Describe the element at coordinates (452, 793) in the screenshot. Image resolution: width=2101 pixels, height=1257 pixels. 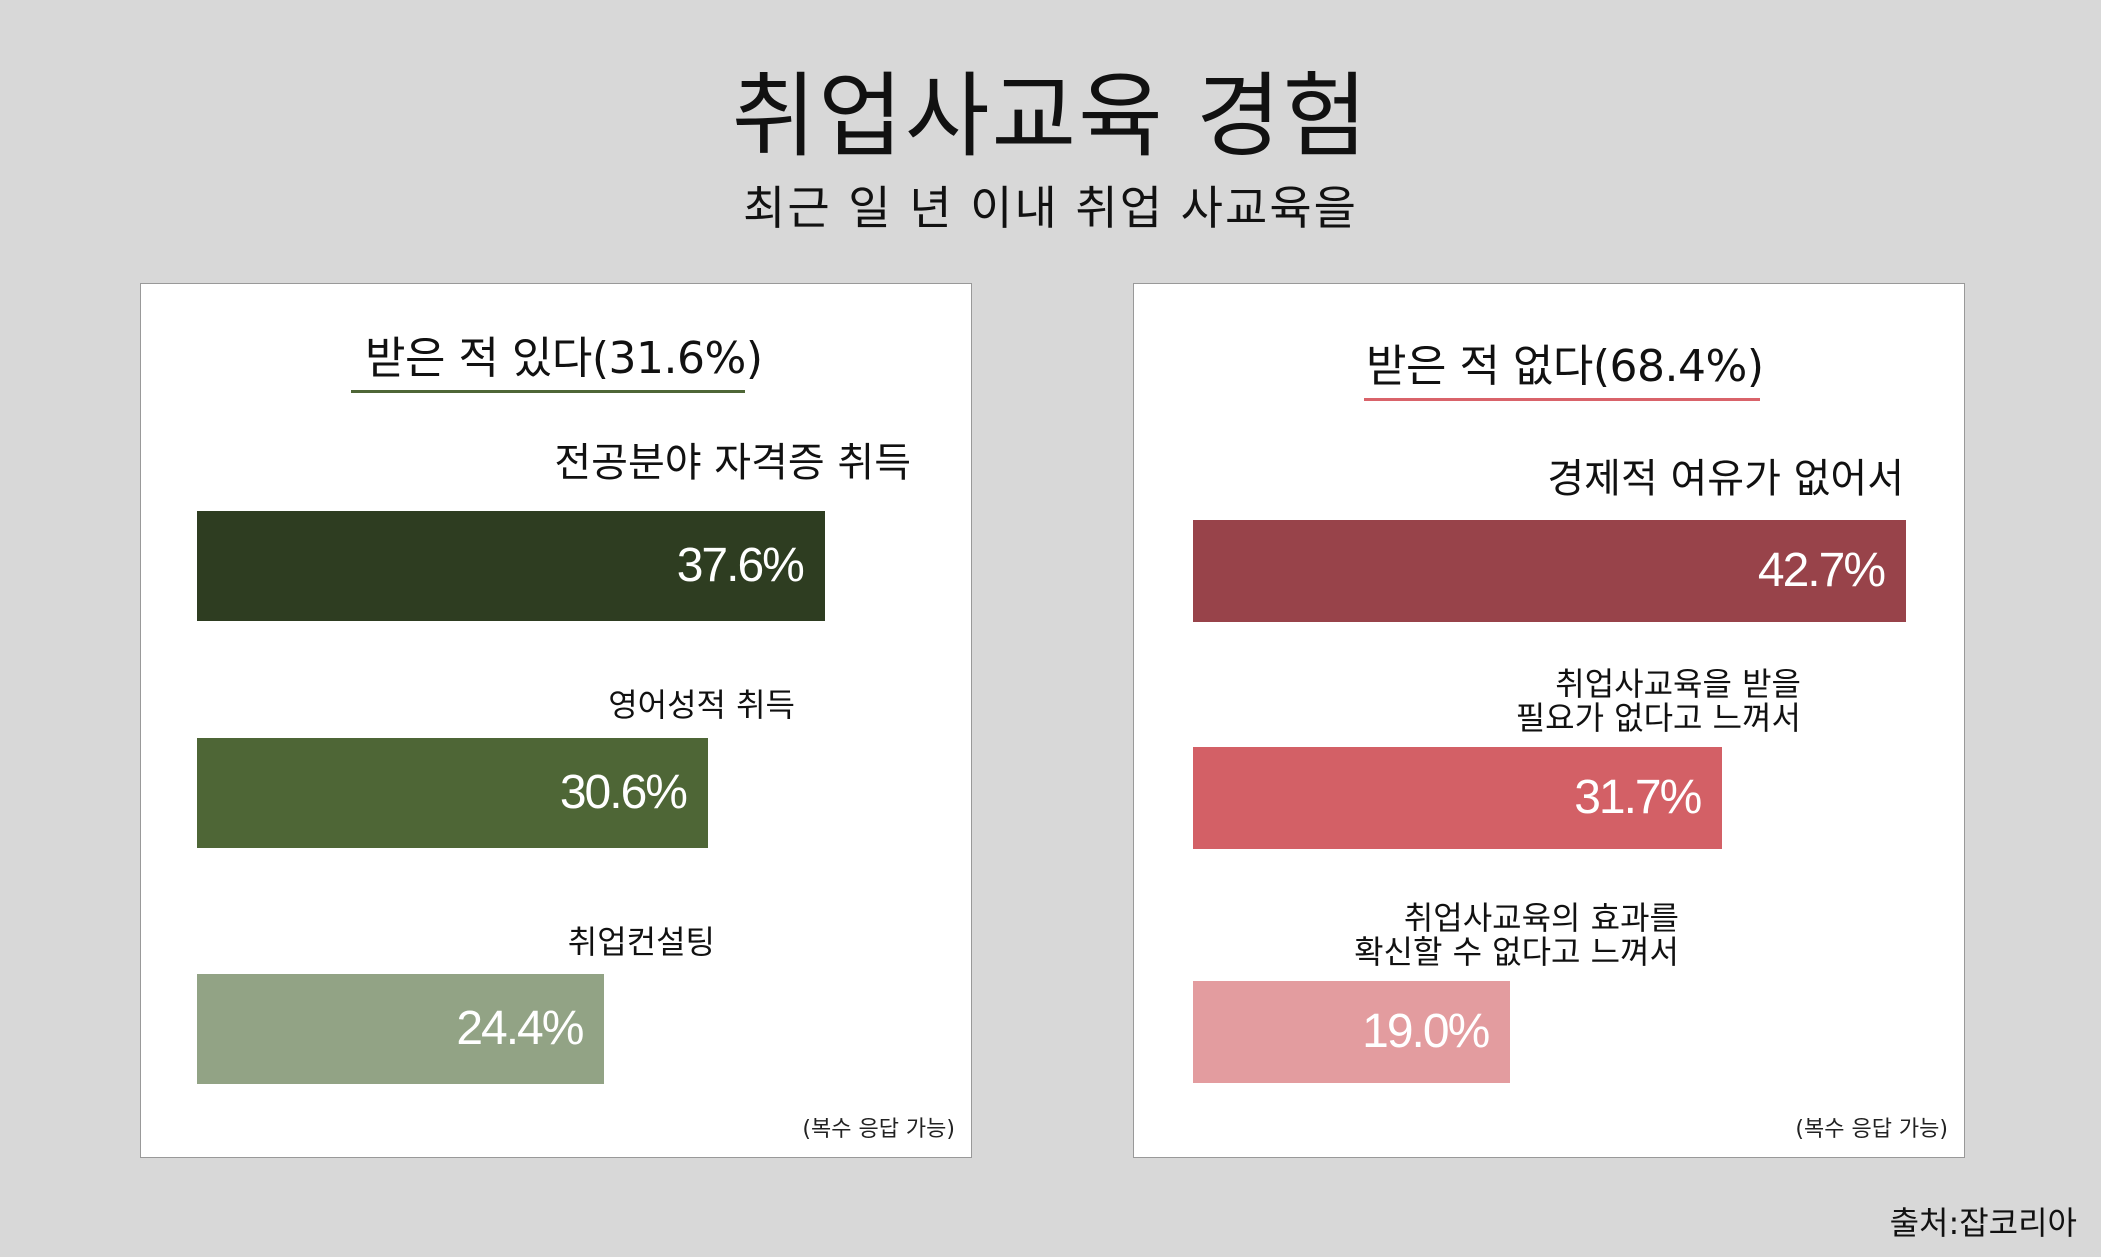
I see `bar-english-score: 30.6%` at that location.